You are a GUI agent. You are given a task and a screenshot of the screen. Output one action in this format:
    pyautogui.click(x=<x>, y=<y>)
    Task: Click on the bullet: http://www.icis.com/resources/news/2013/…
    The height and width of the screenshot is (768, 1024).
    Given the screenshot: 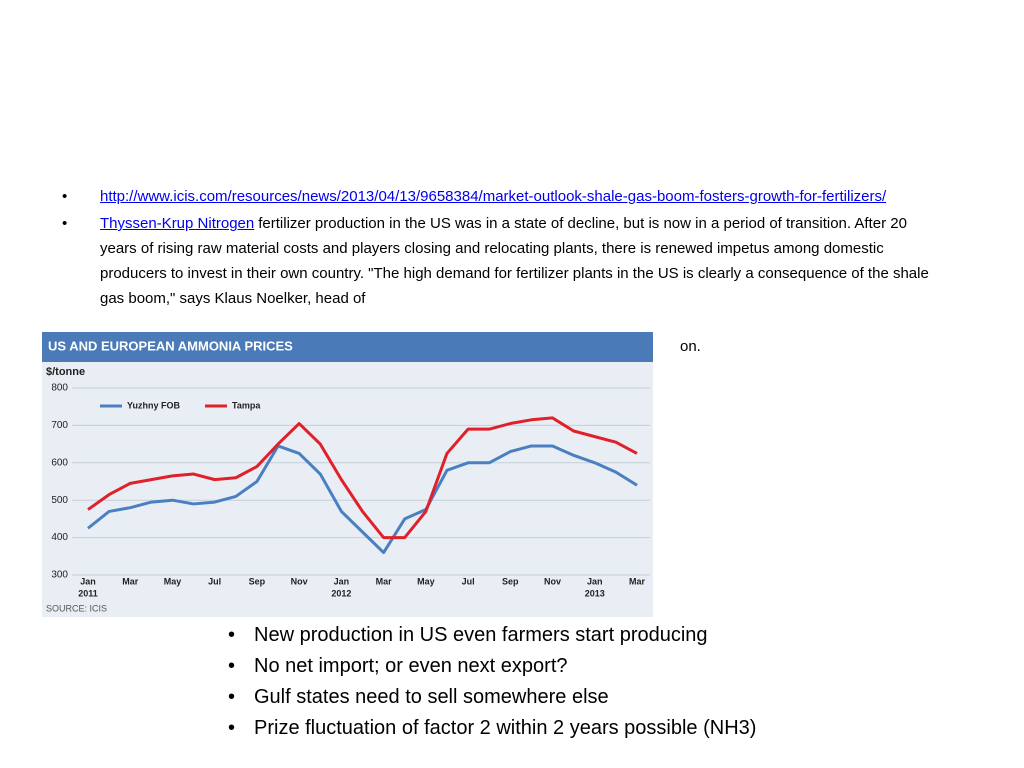 What is the action you would take?
    pyautogui.click(x=500, y=196)
    